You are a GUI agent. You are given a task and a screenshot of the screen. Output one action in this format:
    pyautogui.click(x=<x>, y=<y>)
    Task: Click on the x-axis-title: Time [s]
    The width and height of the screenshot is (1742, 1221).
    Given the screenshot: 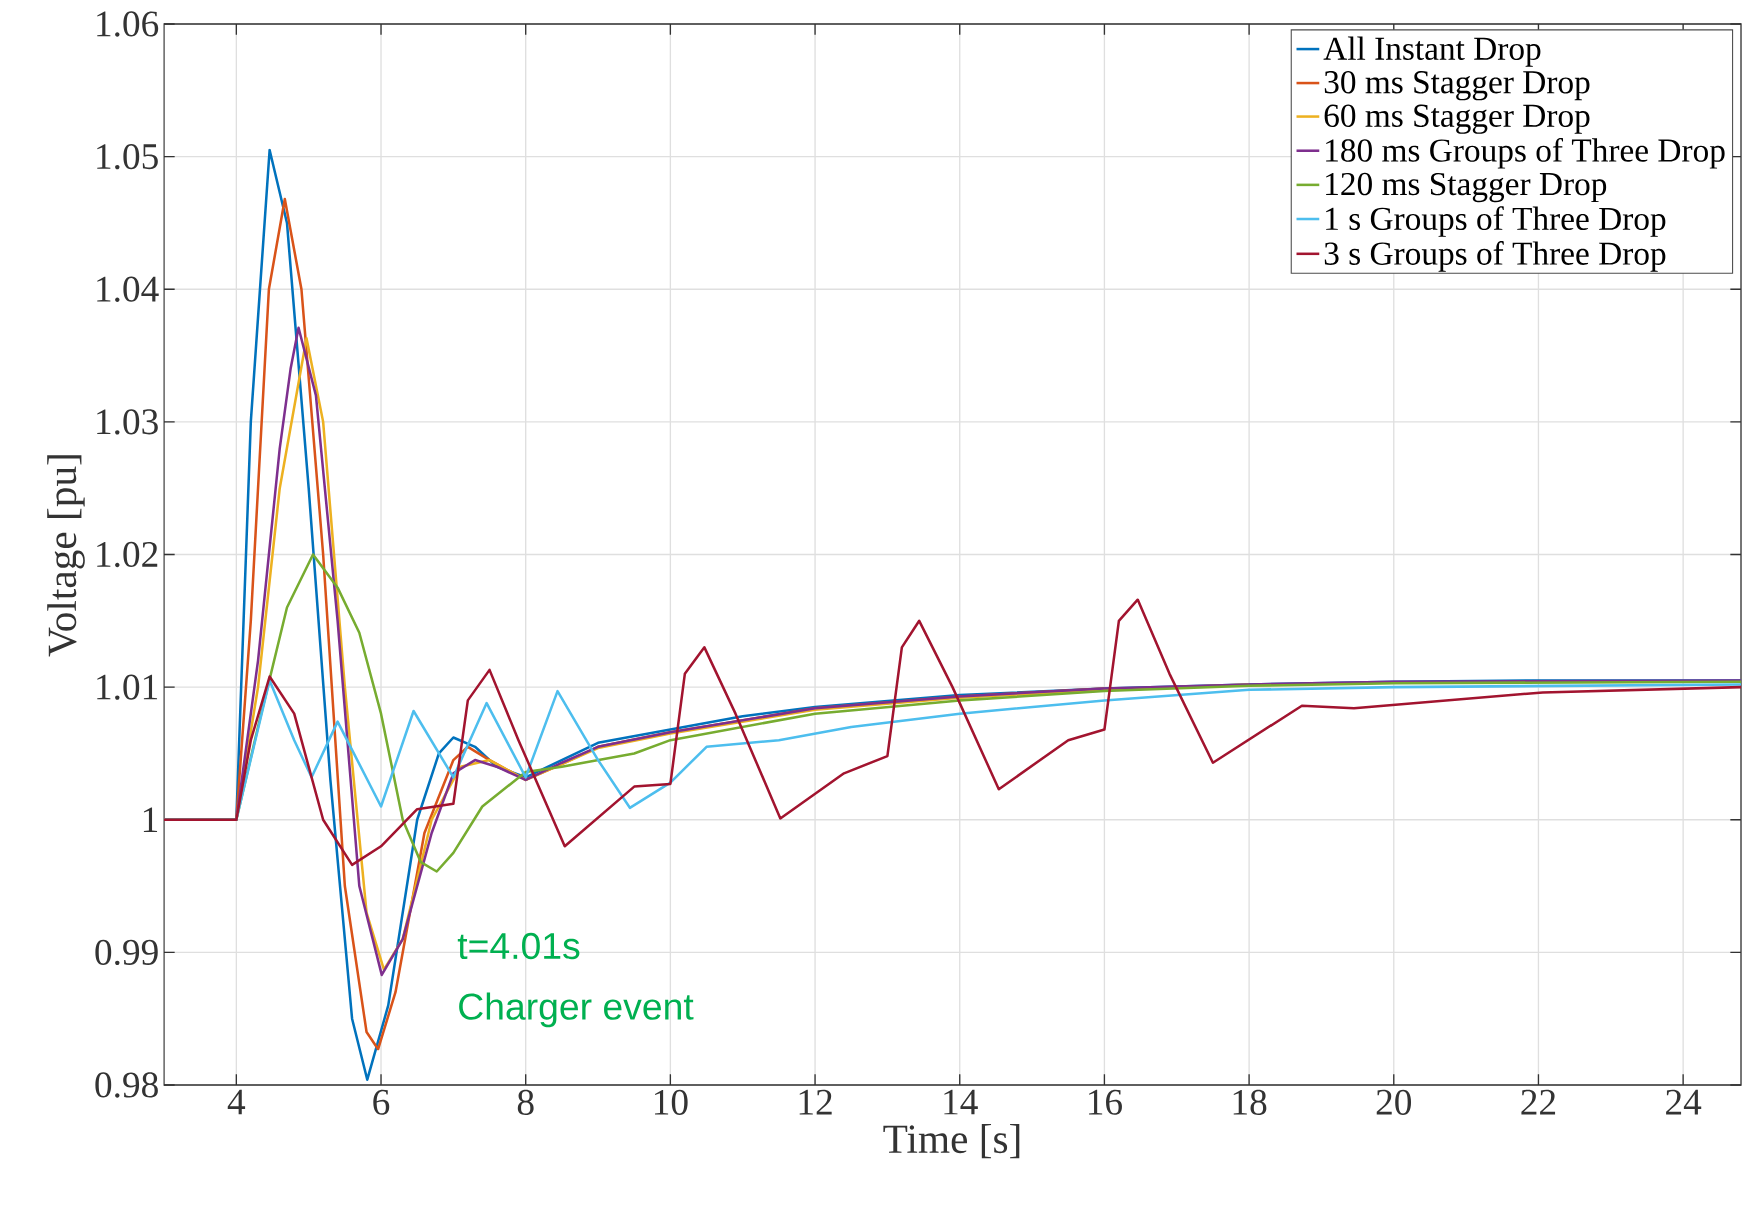 What is the action you would take?
    pyautogui.click(x=951, y=1141)
    